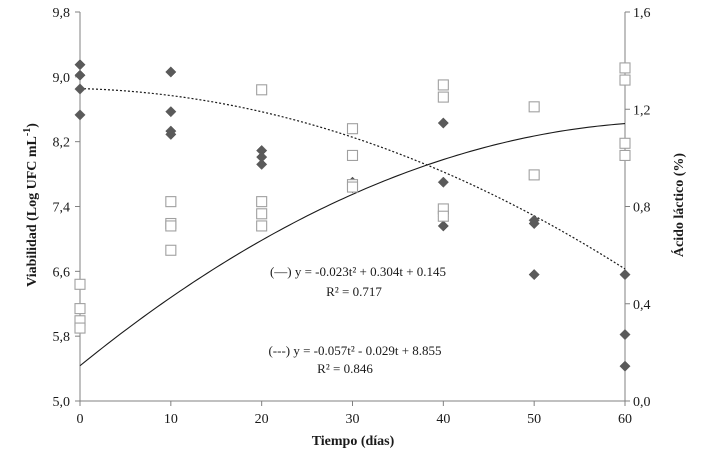 This screenshot has height=458, width=708. What do you see at coordinates (62, 402) in the screenshot?
I see `y-left-tick-label: 5,0` at bounding box center [62, 402].